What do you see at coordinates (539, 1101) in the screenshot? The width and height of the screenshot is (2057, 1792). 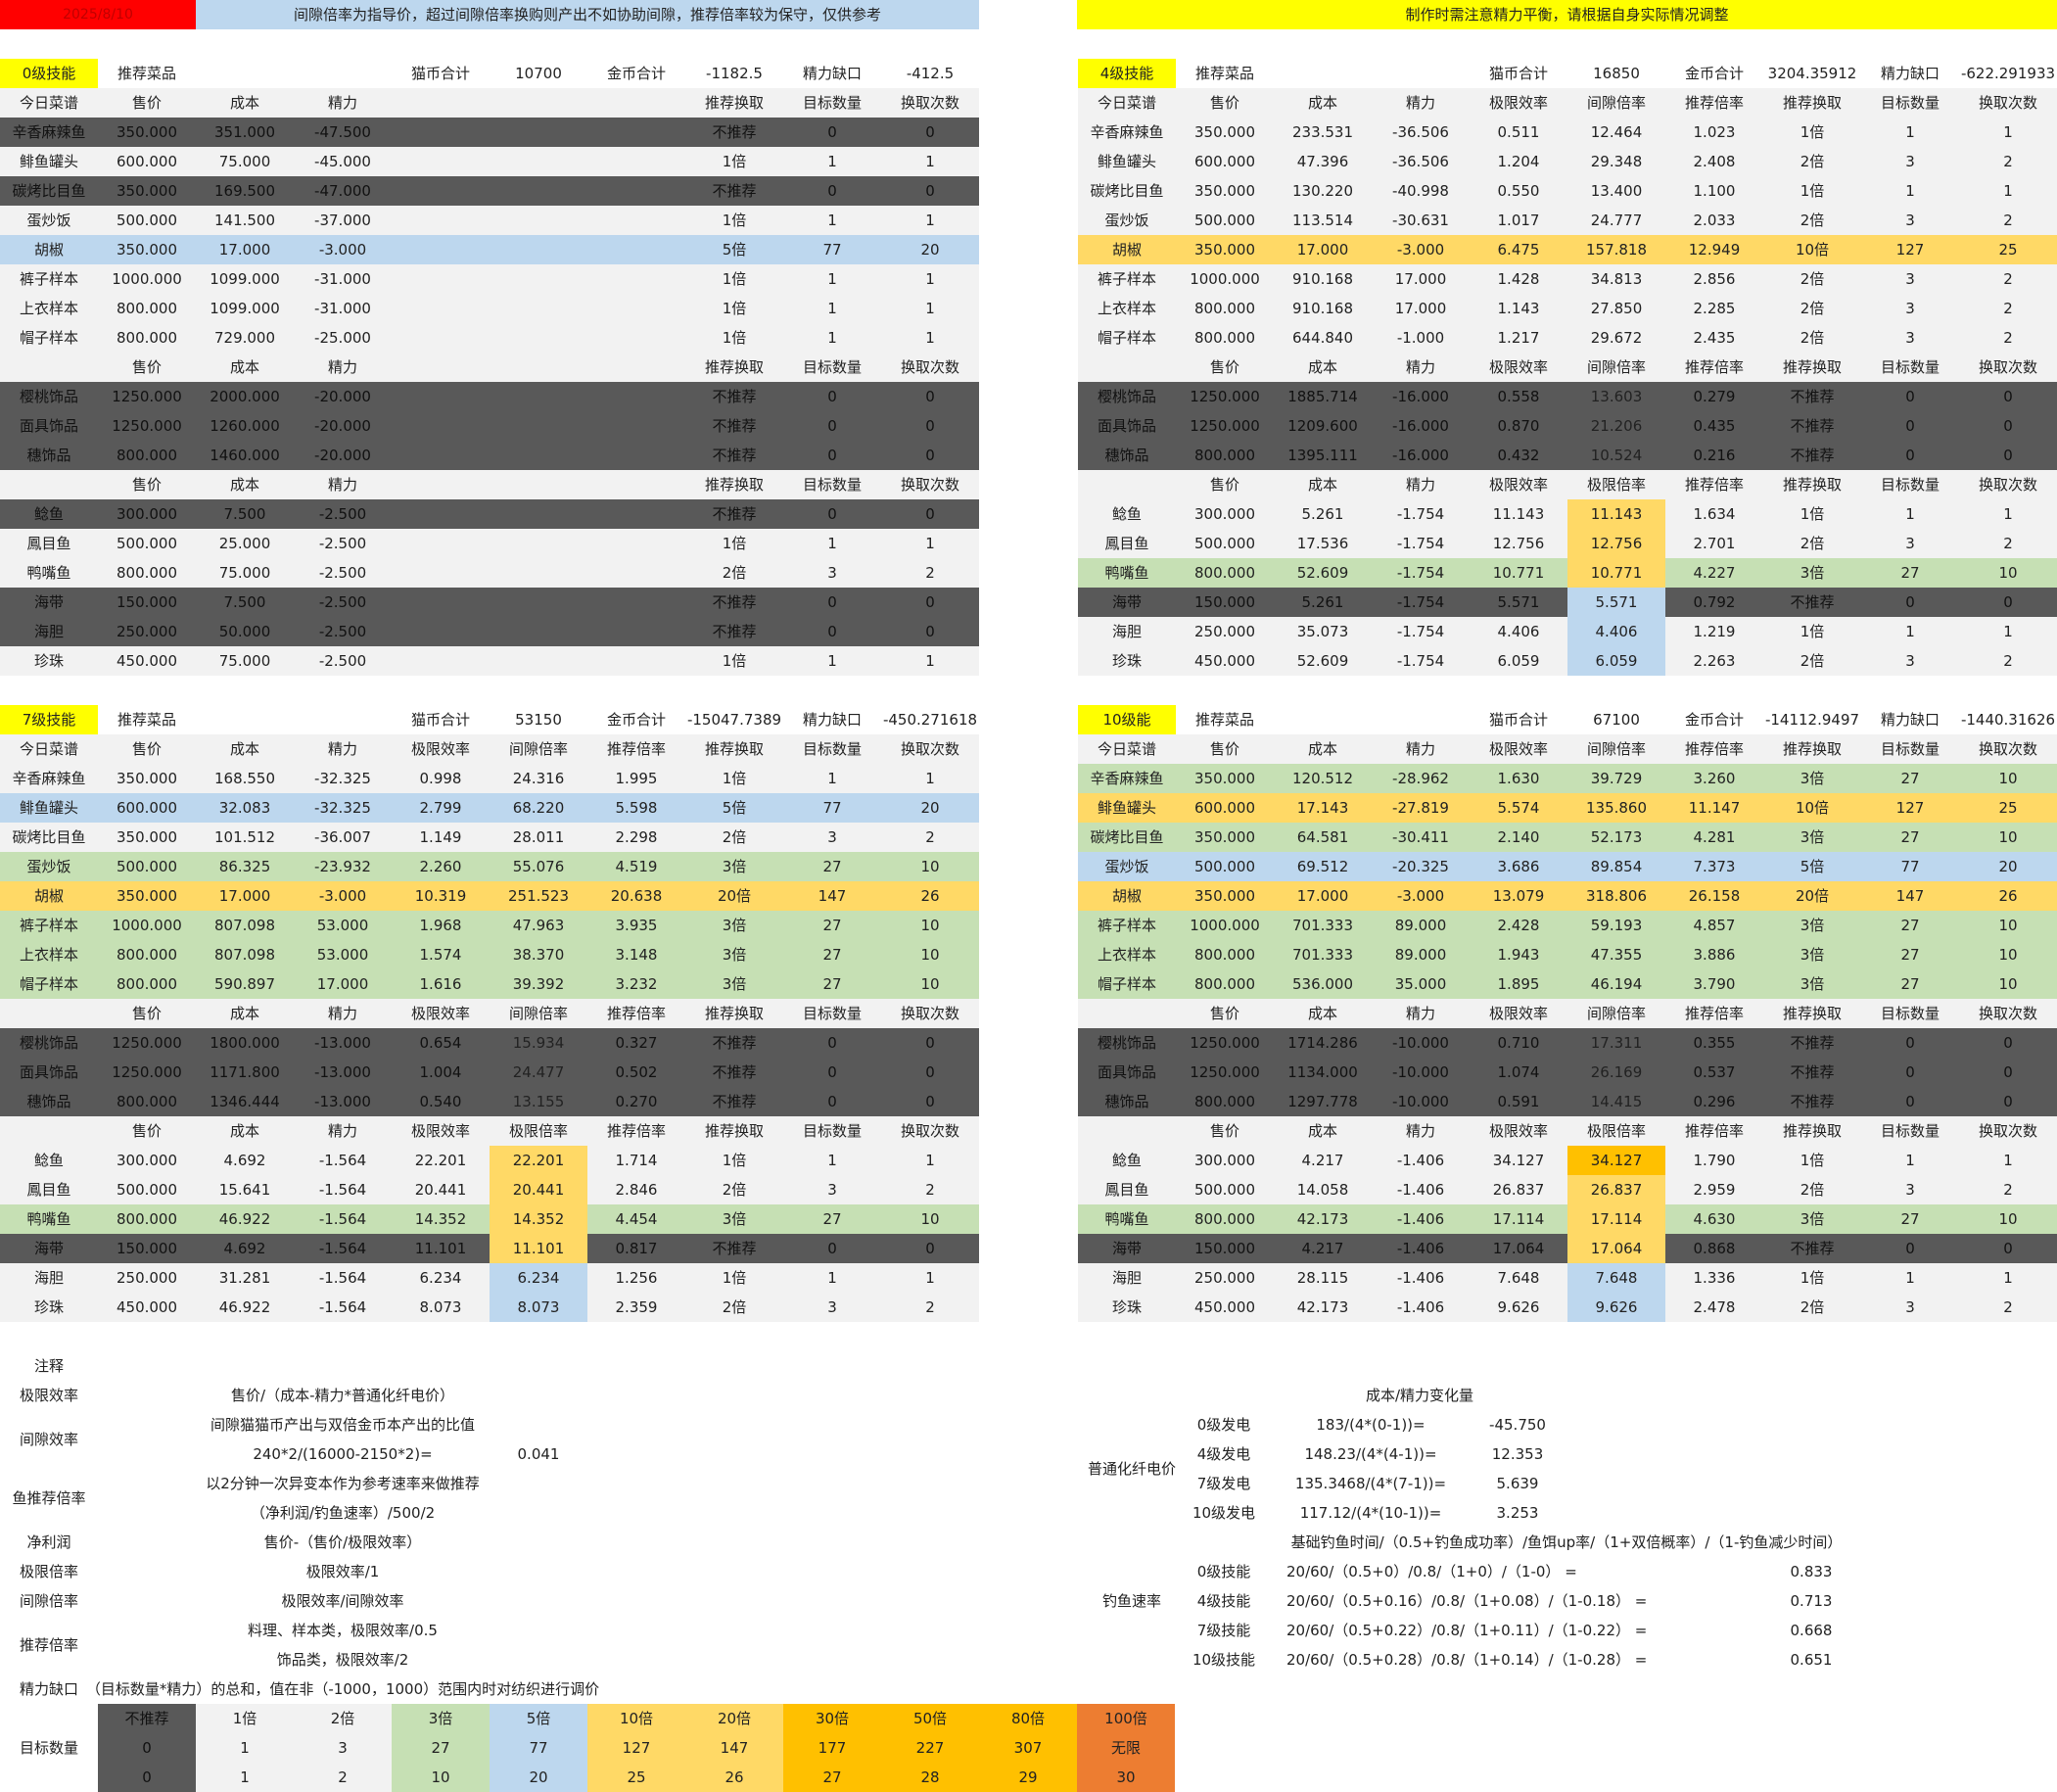 I see `gap-rate-cell: 13.155` at bounding box center [539, 1101].